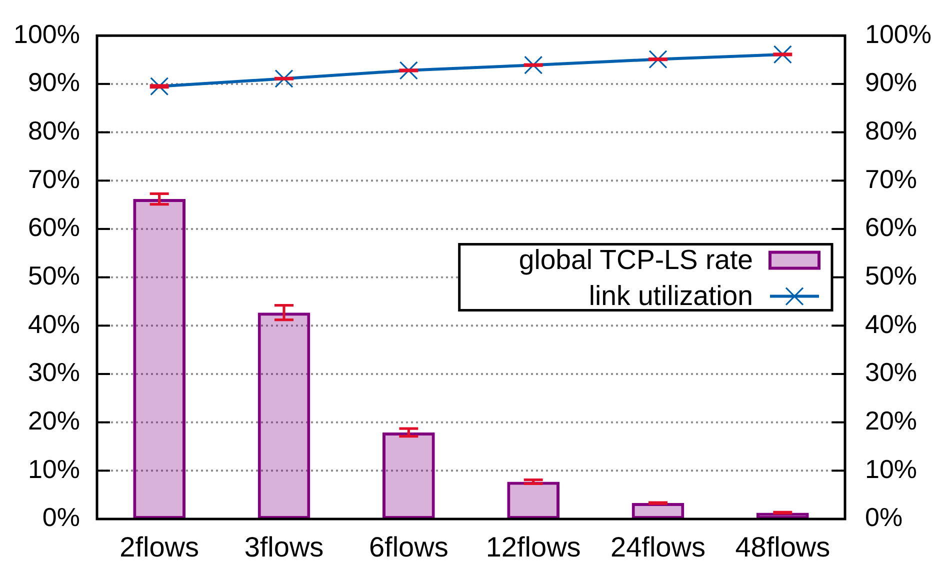 This screenshot has width=938, height=567. I want to click on y2-tick-label: 80%, so click(891, 130).